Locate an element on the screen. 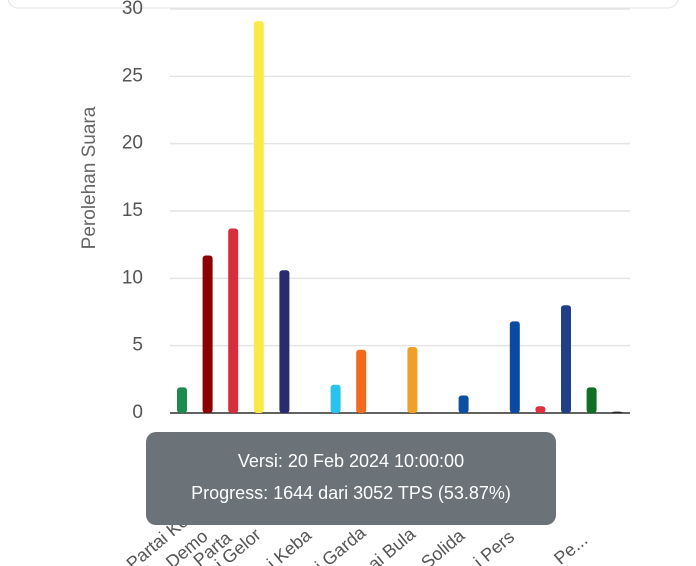  y-axis-title: Perolehan Suara is located at coordinates (89, 177).